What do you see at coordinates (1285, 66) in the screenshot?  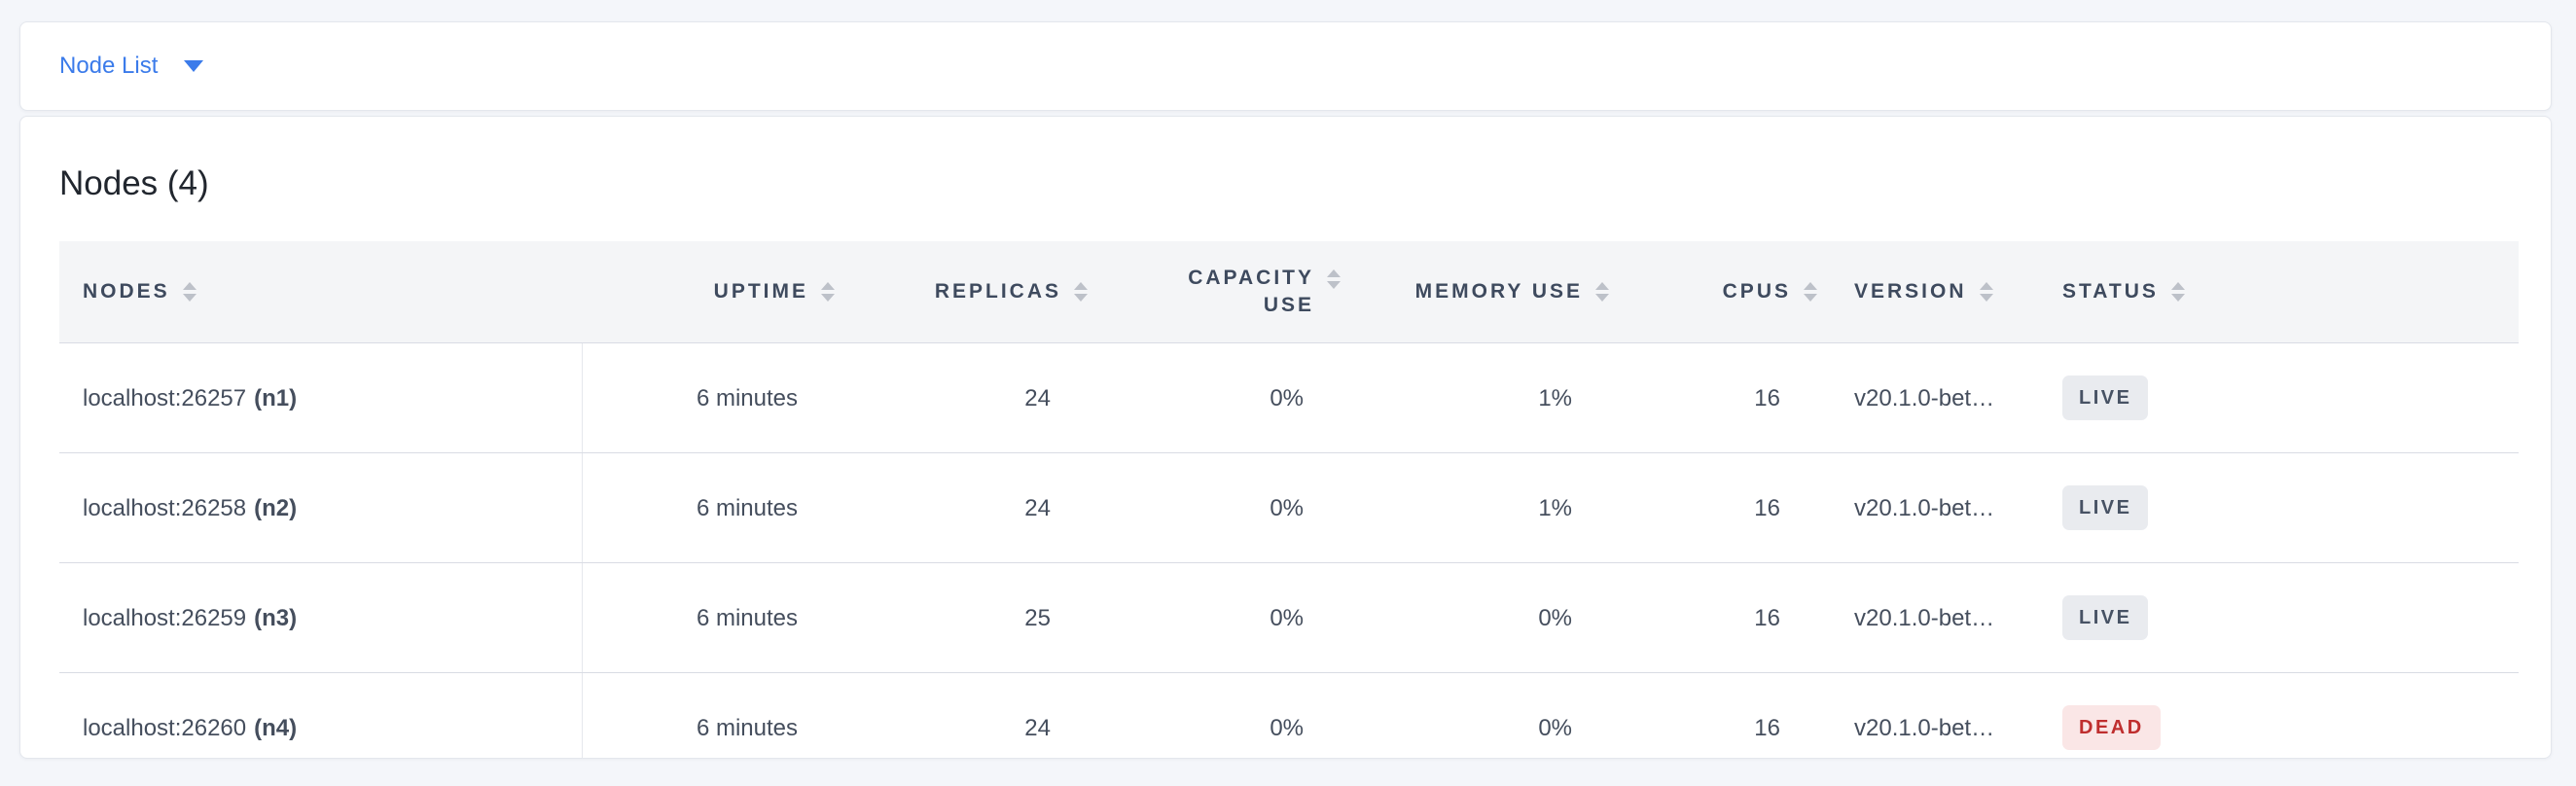 I see `view-selector-bar: Node List` at bounding box center [1285, 66].